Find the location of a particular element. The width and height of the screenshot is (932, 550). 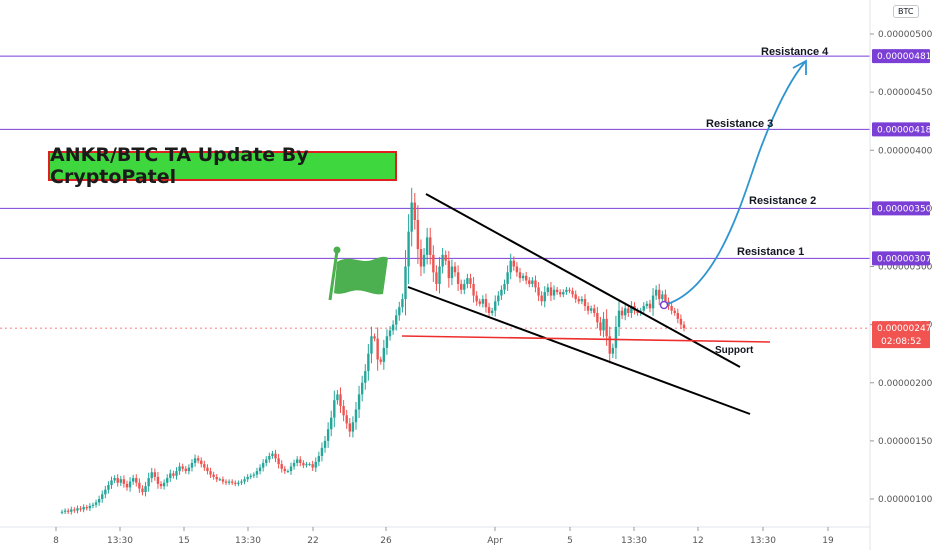

x-tick-label: 13:30 is located at coordinates (763, 541).